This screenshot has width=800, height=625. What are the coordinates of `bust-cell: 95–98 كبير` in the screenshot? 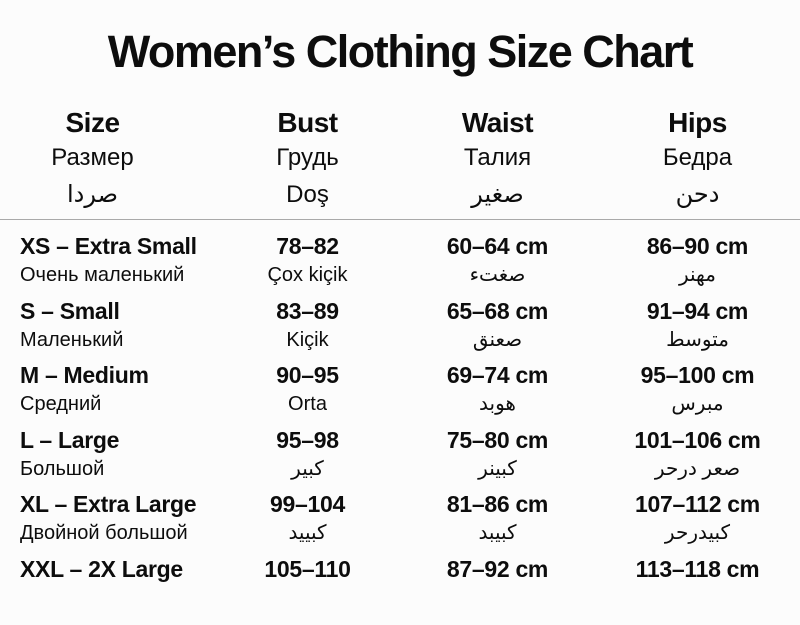 It's located at (307, 450).